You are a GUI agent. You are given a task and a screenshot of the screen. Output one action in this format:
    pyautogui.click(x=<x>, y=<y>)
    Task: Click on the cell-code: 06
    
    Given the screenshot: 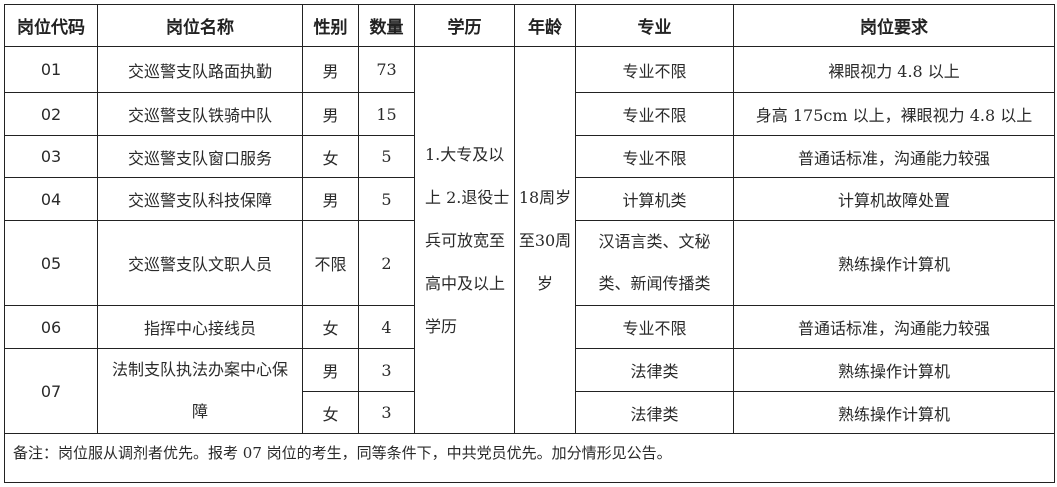 What is the action you would take?
    pyautogui.click(x=51, y=327)
    